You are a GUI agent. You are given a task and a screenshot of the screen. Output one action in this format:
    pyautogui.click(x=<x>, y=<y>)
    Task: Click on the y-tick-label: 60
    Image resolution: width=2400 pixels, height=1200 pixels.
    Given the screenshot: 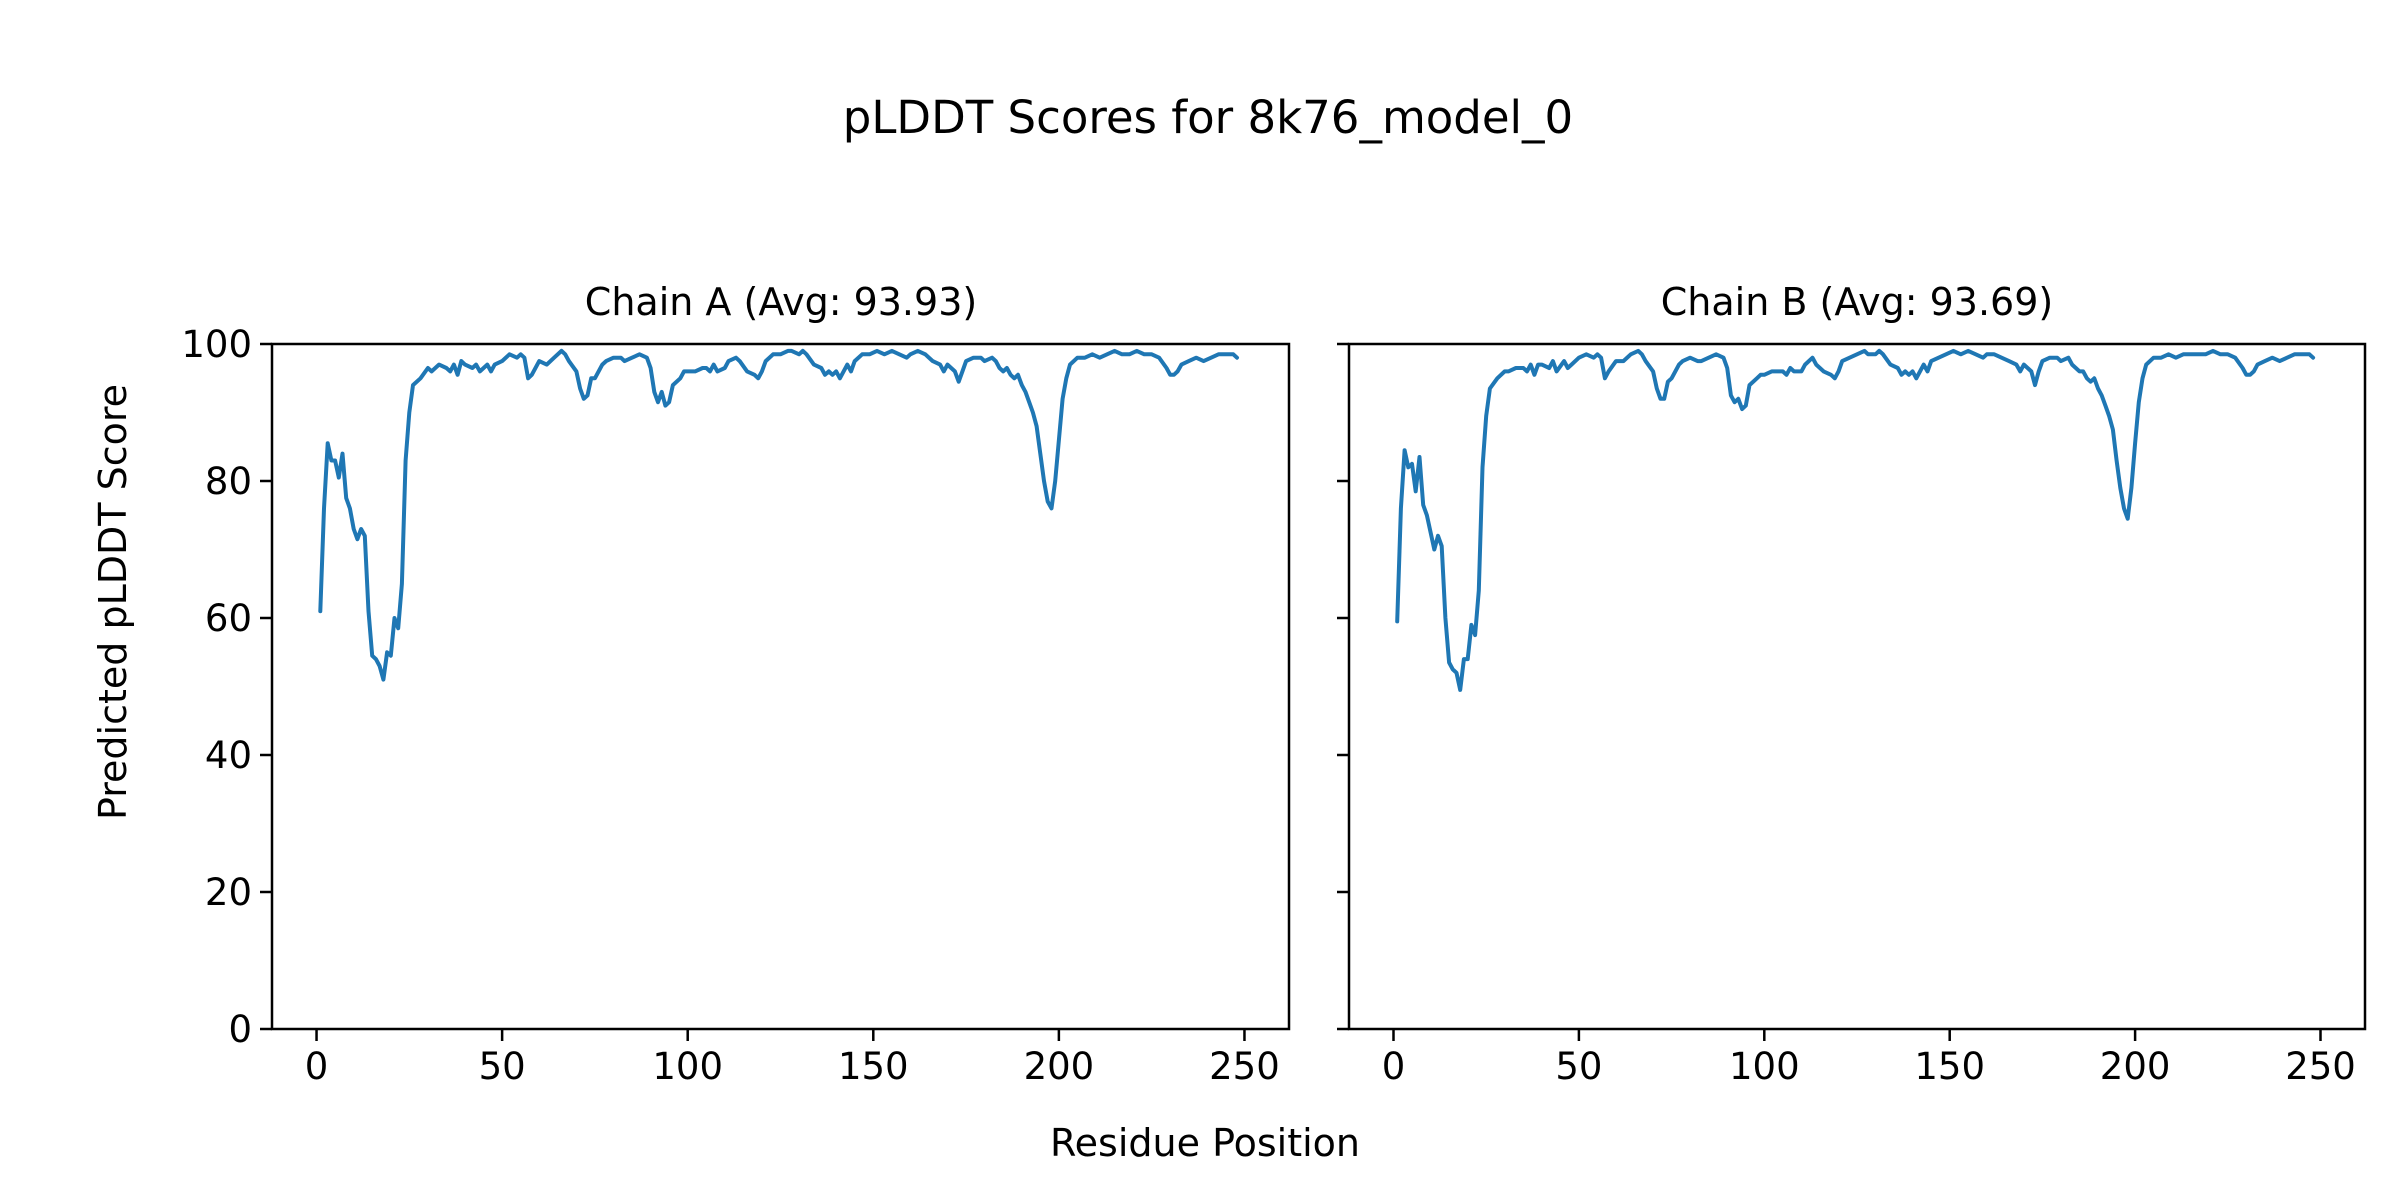 What is the action you would take?
    pyautogui.click(x=228, y=618)
    